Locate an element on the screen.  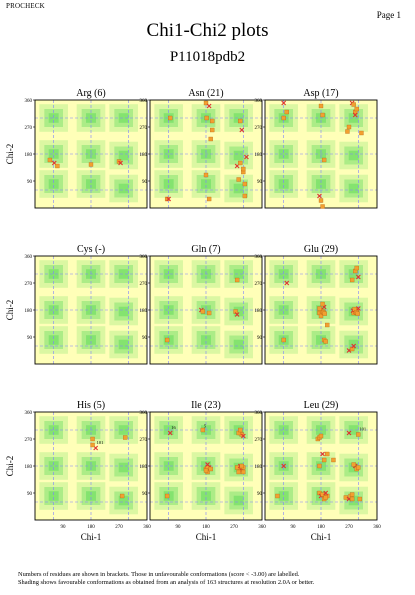
x-tick-label: 270 is located at coordinates (349, 527).